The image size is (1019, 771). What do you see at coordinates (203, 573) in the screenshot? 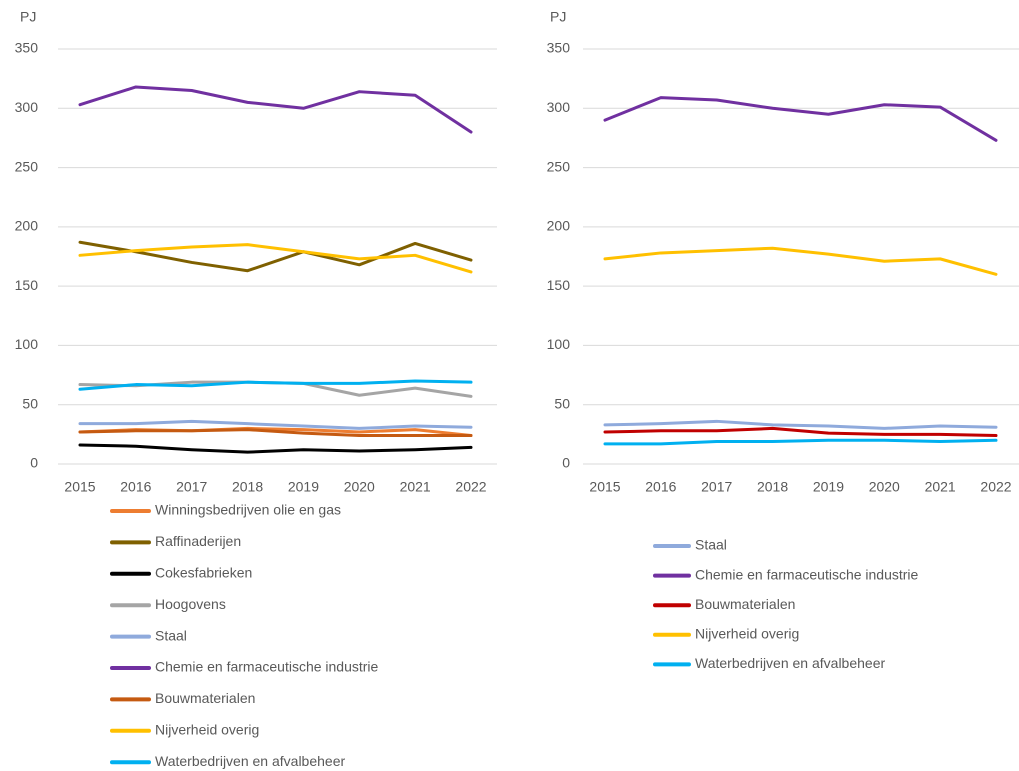
I see `legend-label: Cokesfabrieken` at bounding box center [203, 573].